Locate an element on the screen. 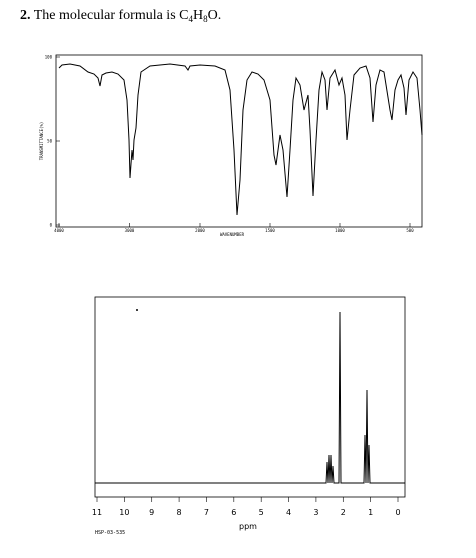 This screenshot has height=558, width=476. x-tick-label: 1000 is located at coordinates (340, 230).